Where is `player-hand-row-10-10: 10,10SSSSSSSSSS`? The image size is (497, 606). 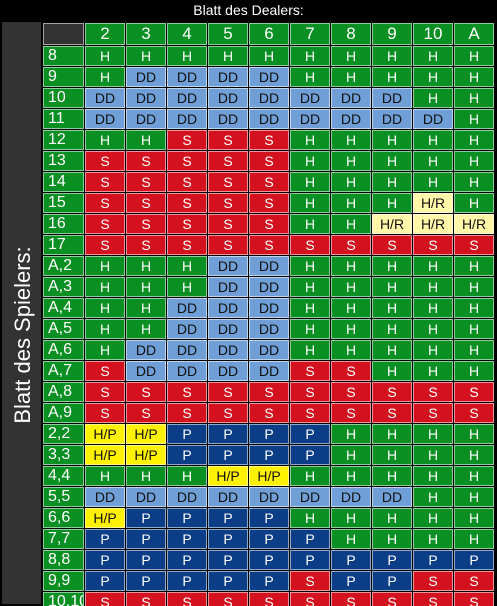
player-hand-row-10-10: 10,10SSSSSSSSSS is located at coordinates (268, 599).